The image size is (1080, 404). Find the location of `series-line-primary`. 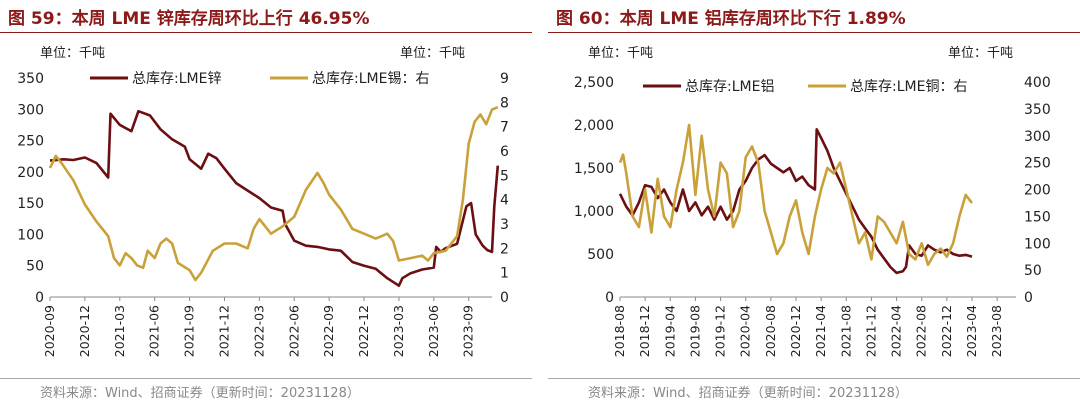

series-line-primary is located at coordinates (795, 201).